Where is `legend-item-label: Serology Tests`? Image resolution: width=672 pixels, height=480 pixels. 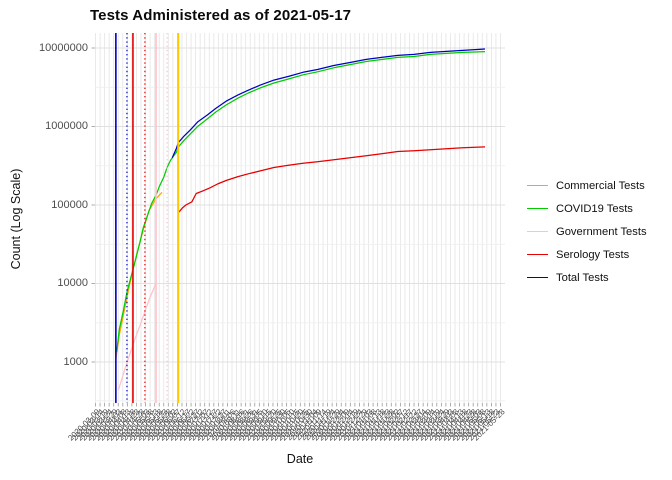 legend-item-label: Serology Tests is located at coordinates (593, 254).